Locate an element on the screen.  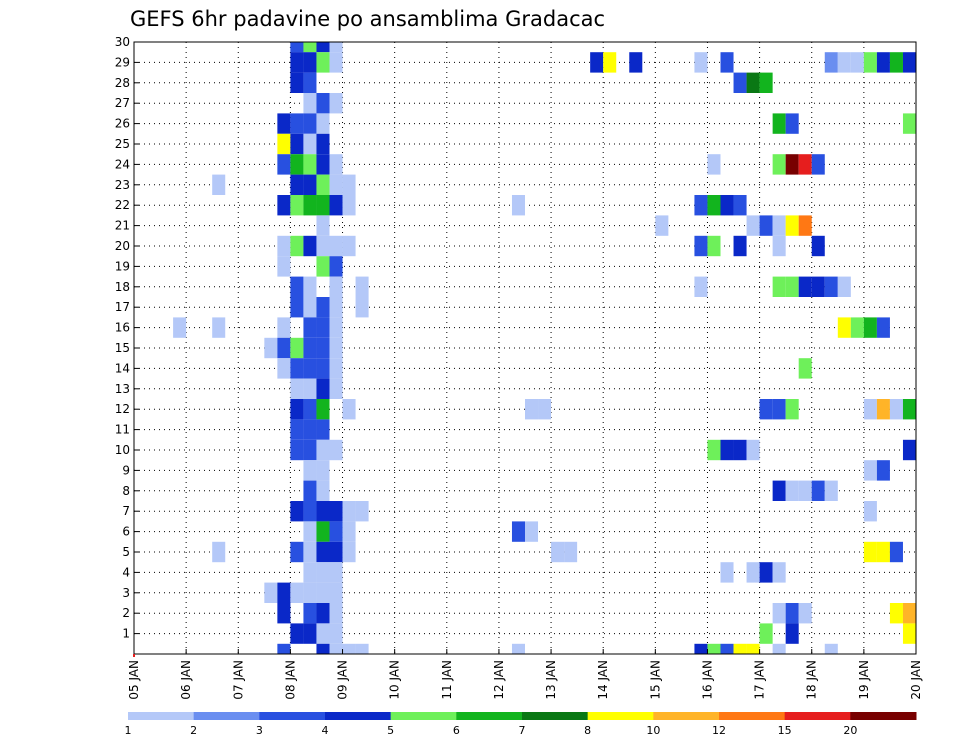
colorbar-label: 15 is located at coordinates (785, 730).